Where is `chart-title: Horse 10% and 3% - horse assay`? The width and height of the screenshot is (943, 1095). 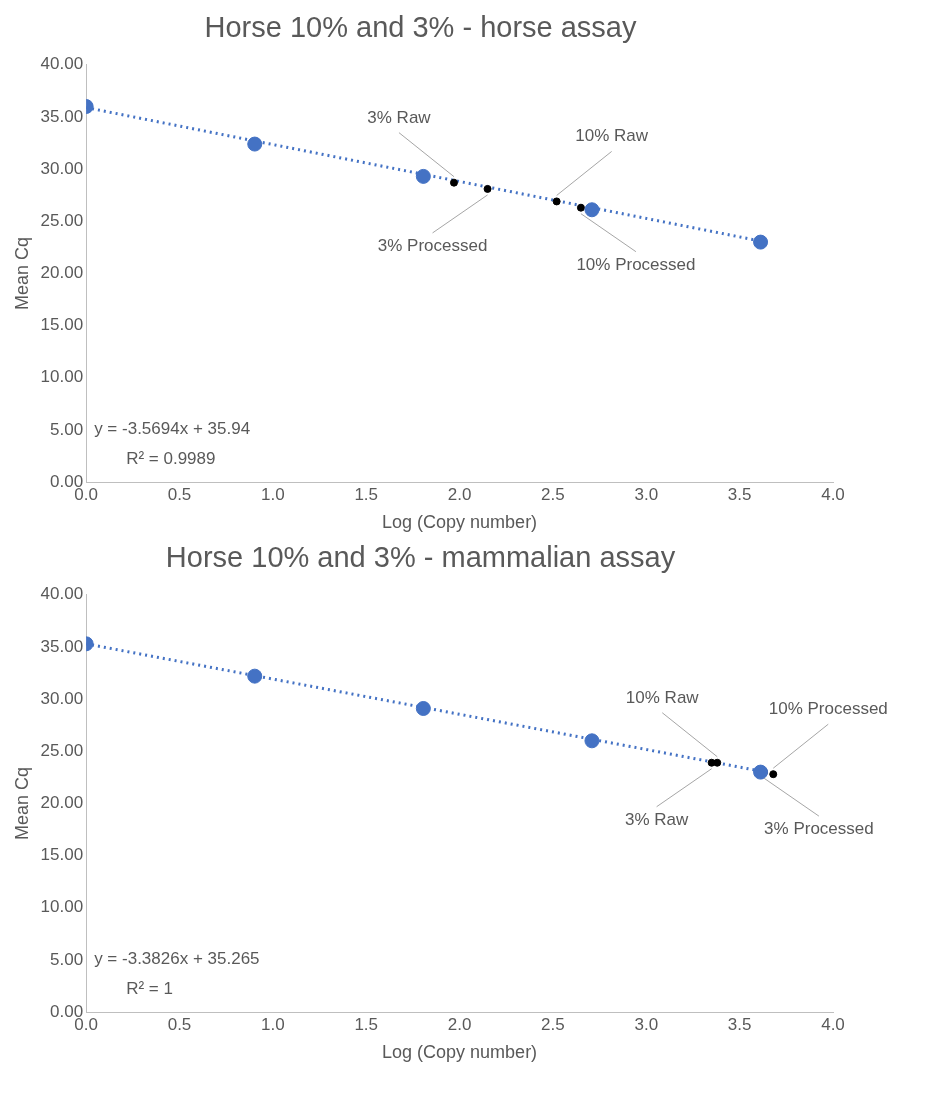
chart-title: Horse 10% and 3% - horse assay is located at coordinates (420, 27).